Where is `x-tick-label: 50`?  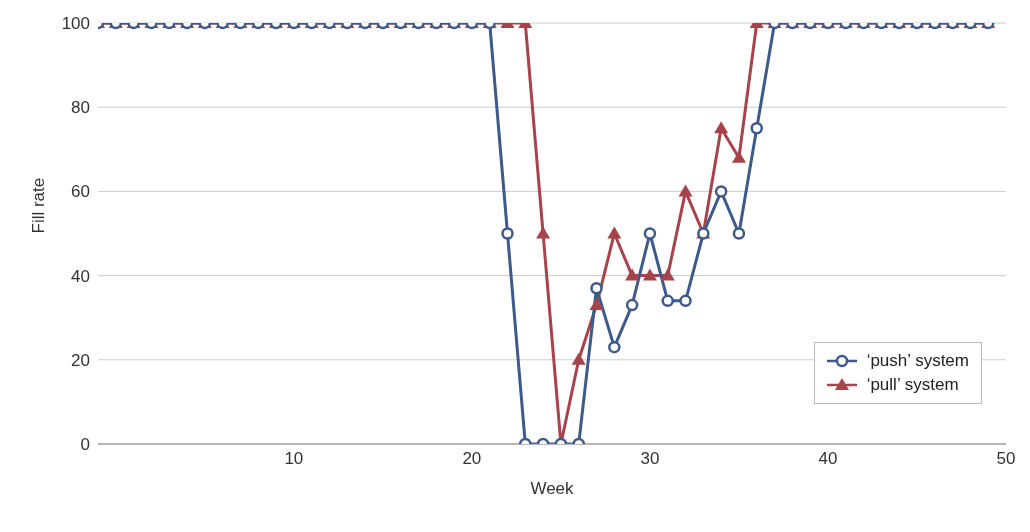
x-tick-label: 50 is located at coordinates (1006, 459).